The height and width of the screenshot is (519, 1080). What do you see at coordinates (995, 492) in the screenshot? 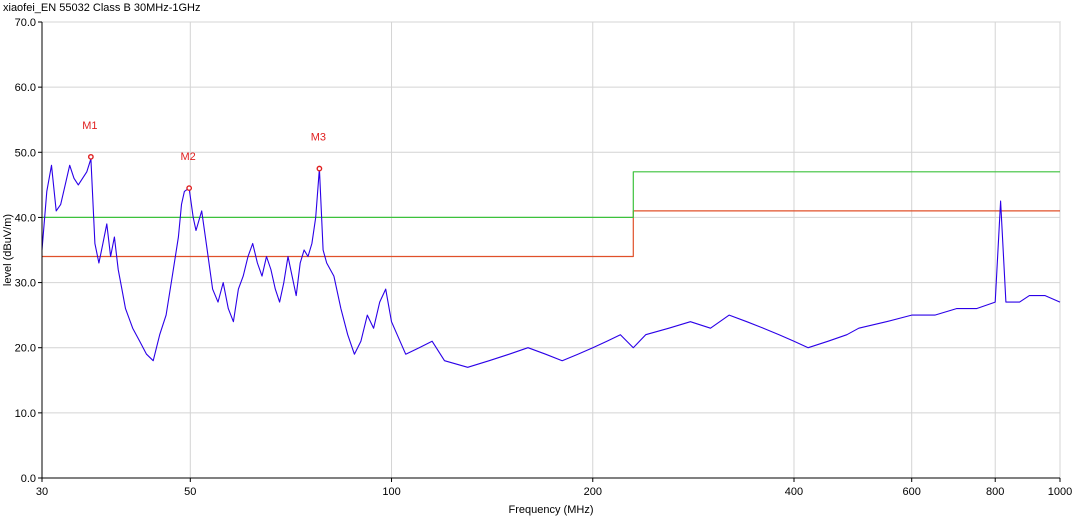
I see `x-tick-label: 800` at bounding box center [995, 492].